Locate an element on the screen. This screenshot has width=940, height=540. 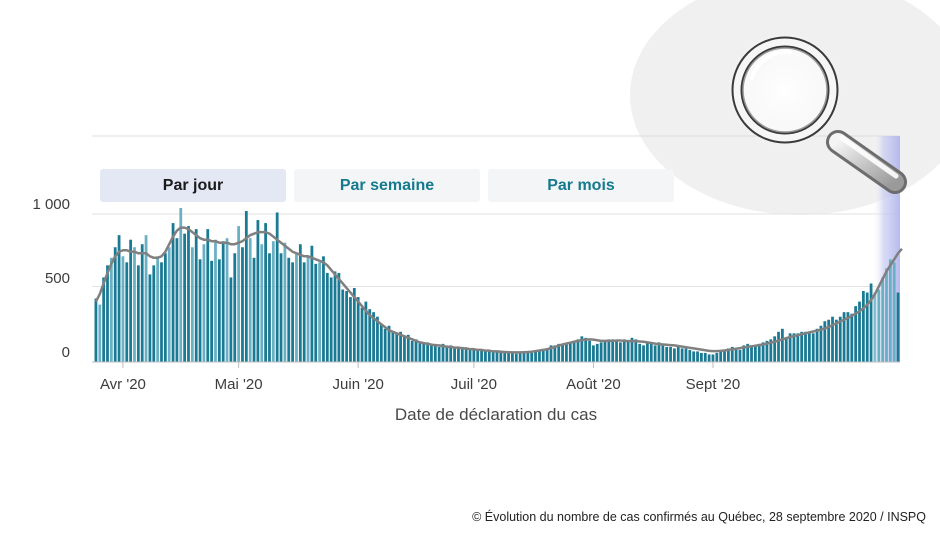
y-tick-label: 500 is located at coordinates (57, 278).